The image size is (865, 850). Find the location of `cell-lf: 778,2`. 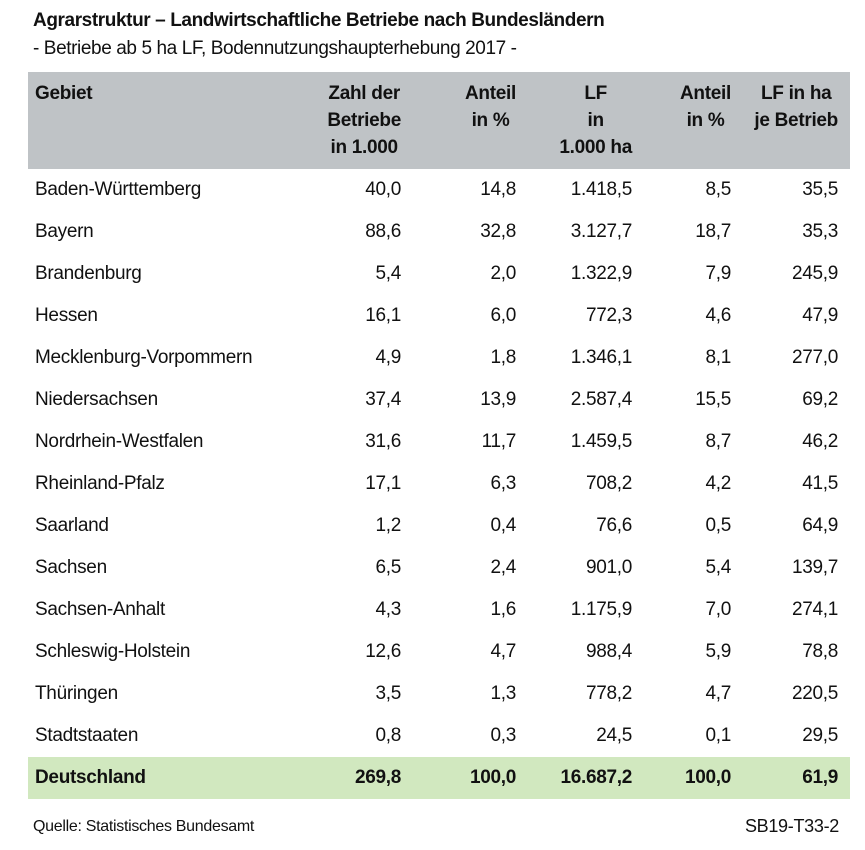

cell-lf: 778,2 is located at coordinates (608, 693).